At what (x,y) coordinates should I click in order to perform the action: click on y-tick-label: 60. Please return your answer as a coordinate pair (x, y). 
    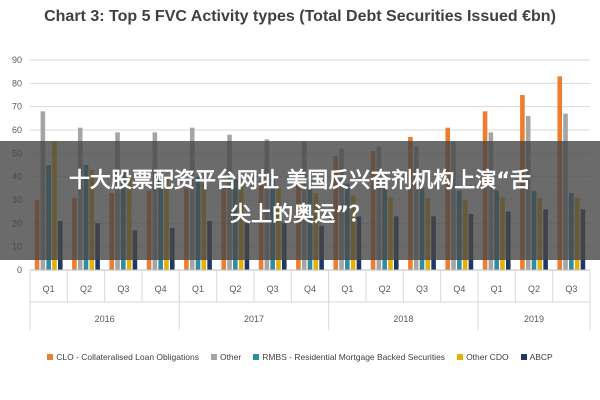
    Looking at the image, I should click on (17, 130).